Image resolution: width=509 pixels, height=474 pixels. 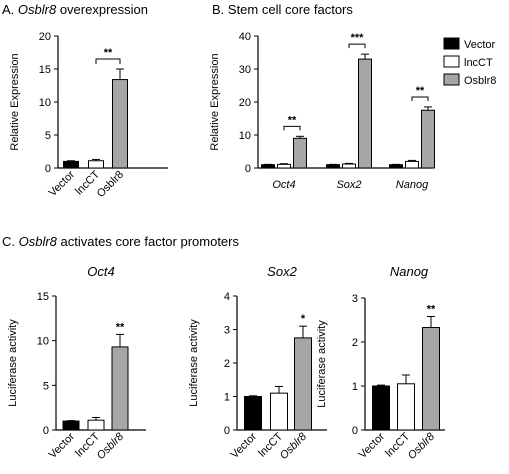 I want to click on x-tick-label: Sox2, so click(x=348, y=185).